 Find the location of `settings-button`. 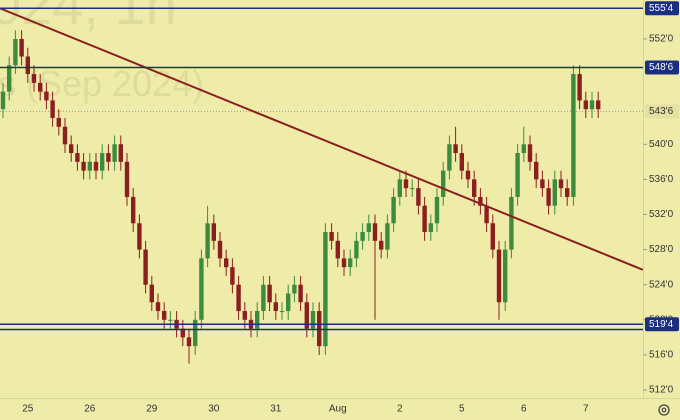

settings-button is located at coordinates (664, 410).